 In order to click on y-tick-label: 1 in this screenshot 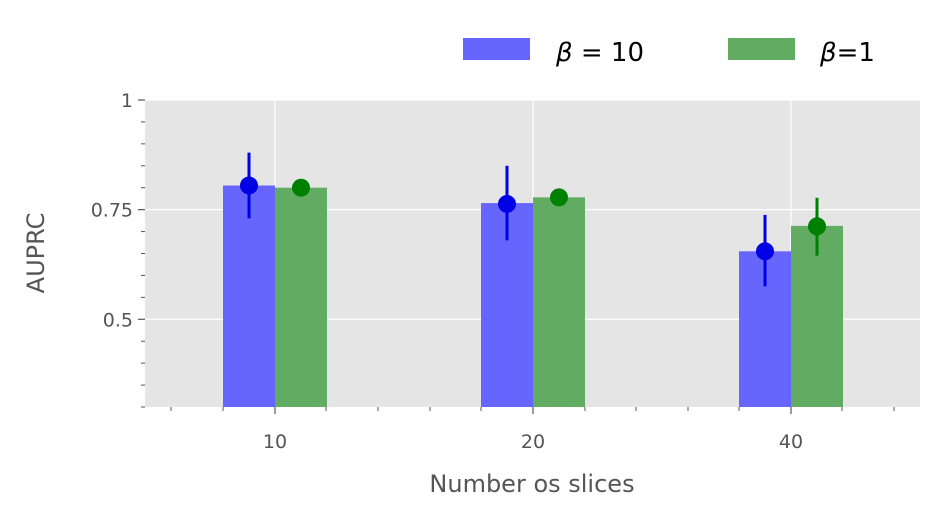, I will do `click(127, 101)`.